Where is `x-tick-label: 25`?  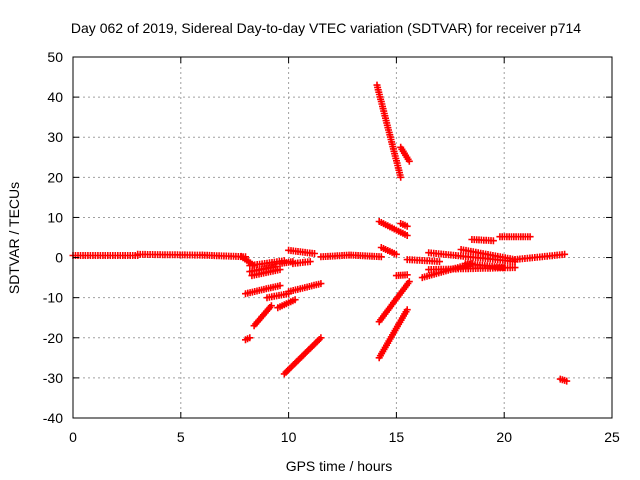 x-tick-label: 25 is located at coordinates (612, 437).